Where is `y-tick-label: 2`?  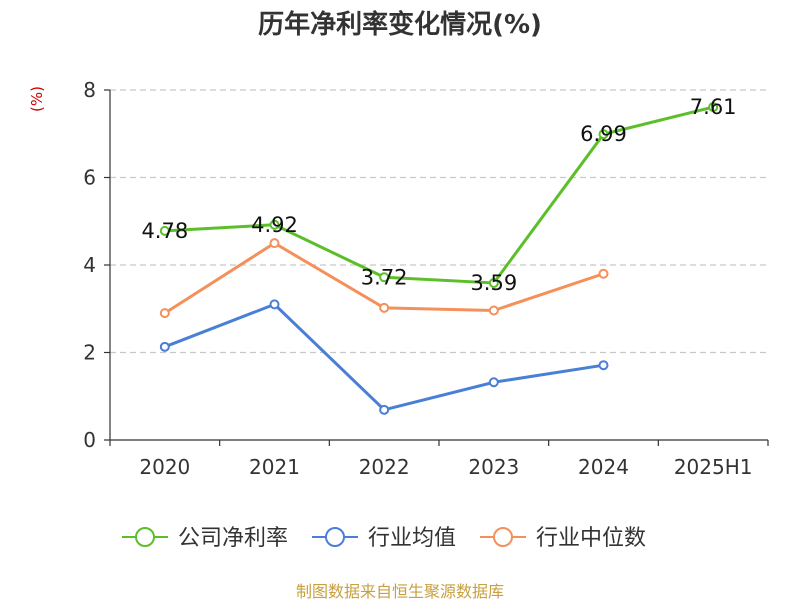 y-tick-label: 2 is located at coordinates (89, 353).